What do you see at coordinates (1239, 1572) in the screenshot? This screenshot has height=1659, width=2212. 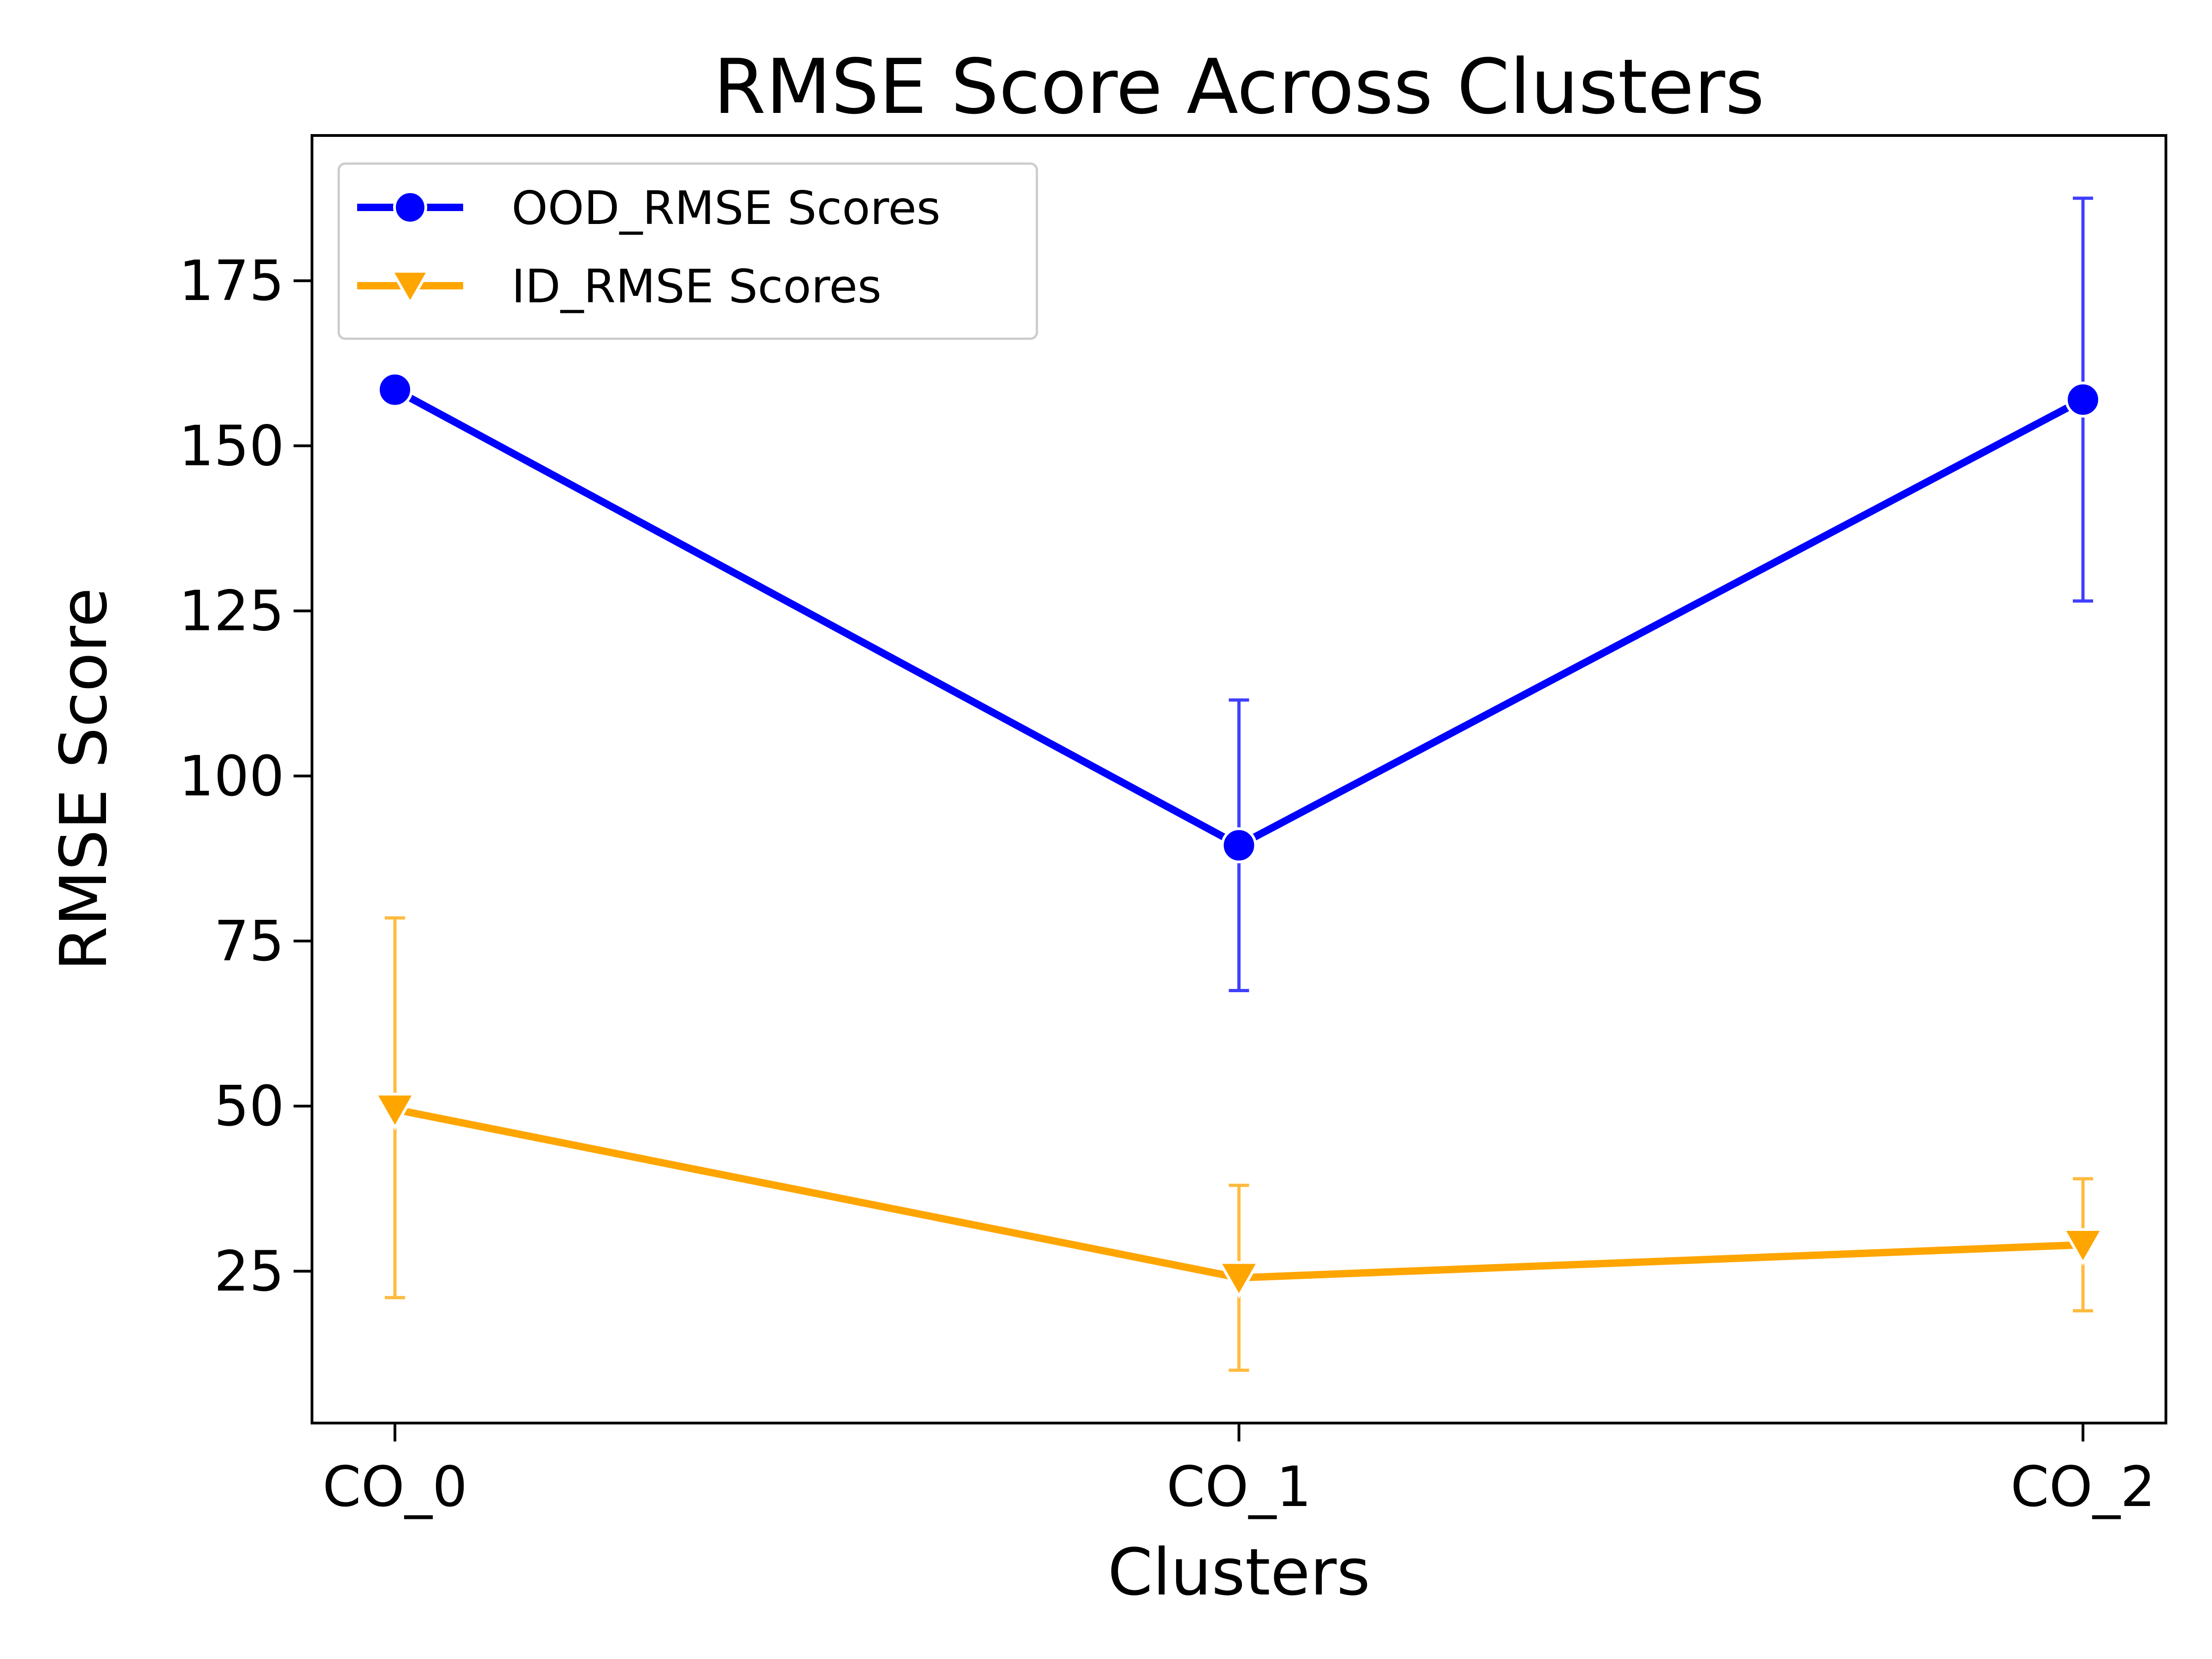 I see `x-axis-label: Clusters` at bounding box center [1239, 1572].